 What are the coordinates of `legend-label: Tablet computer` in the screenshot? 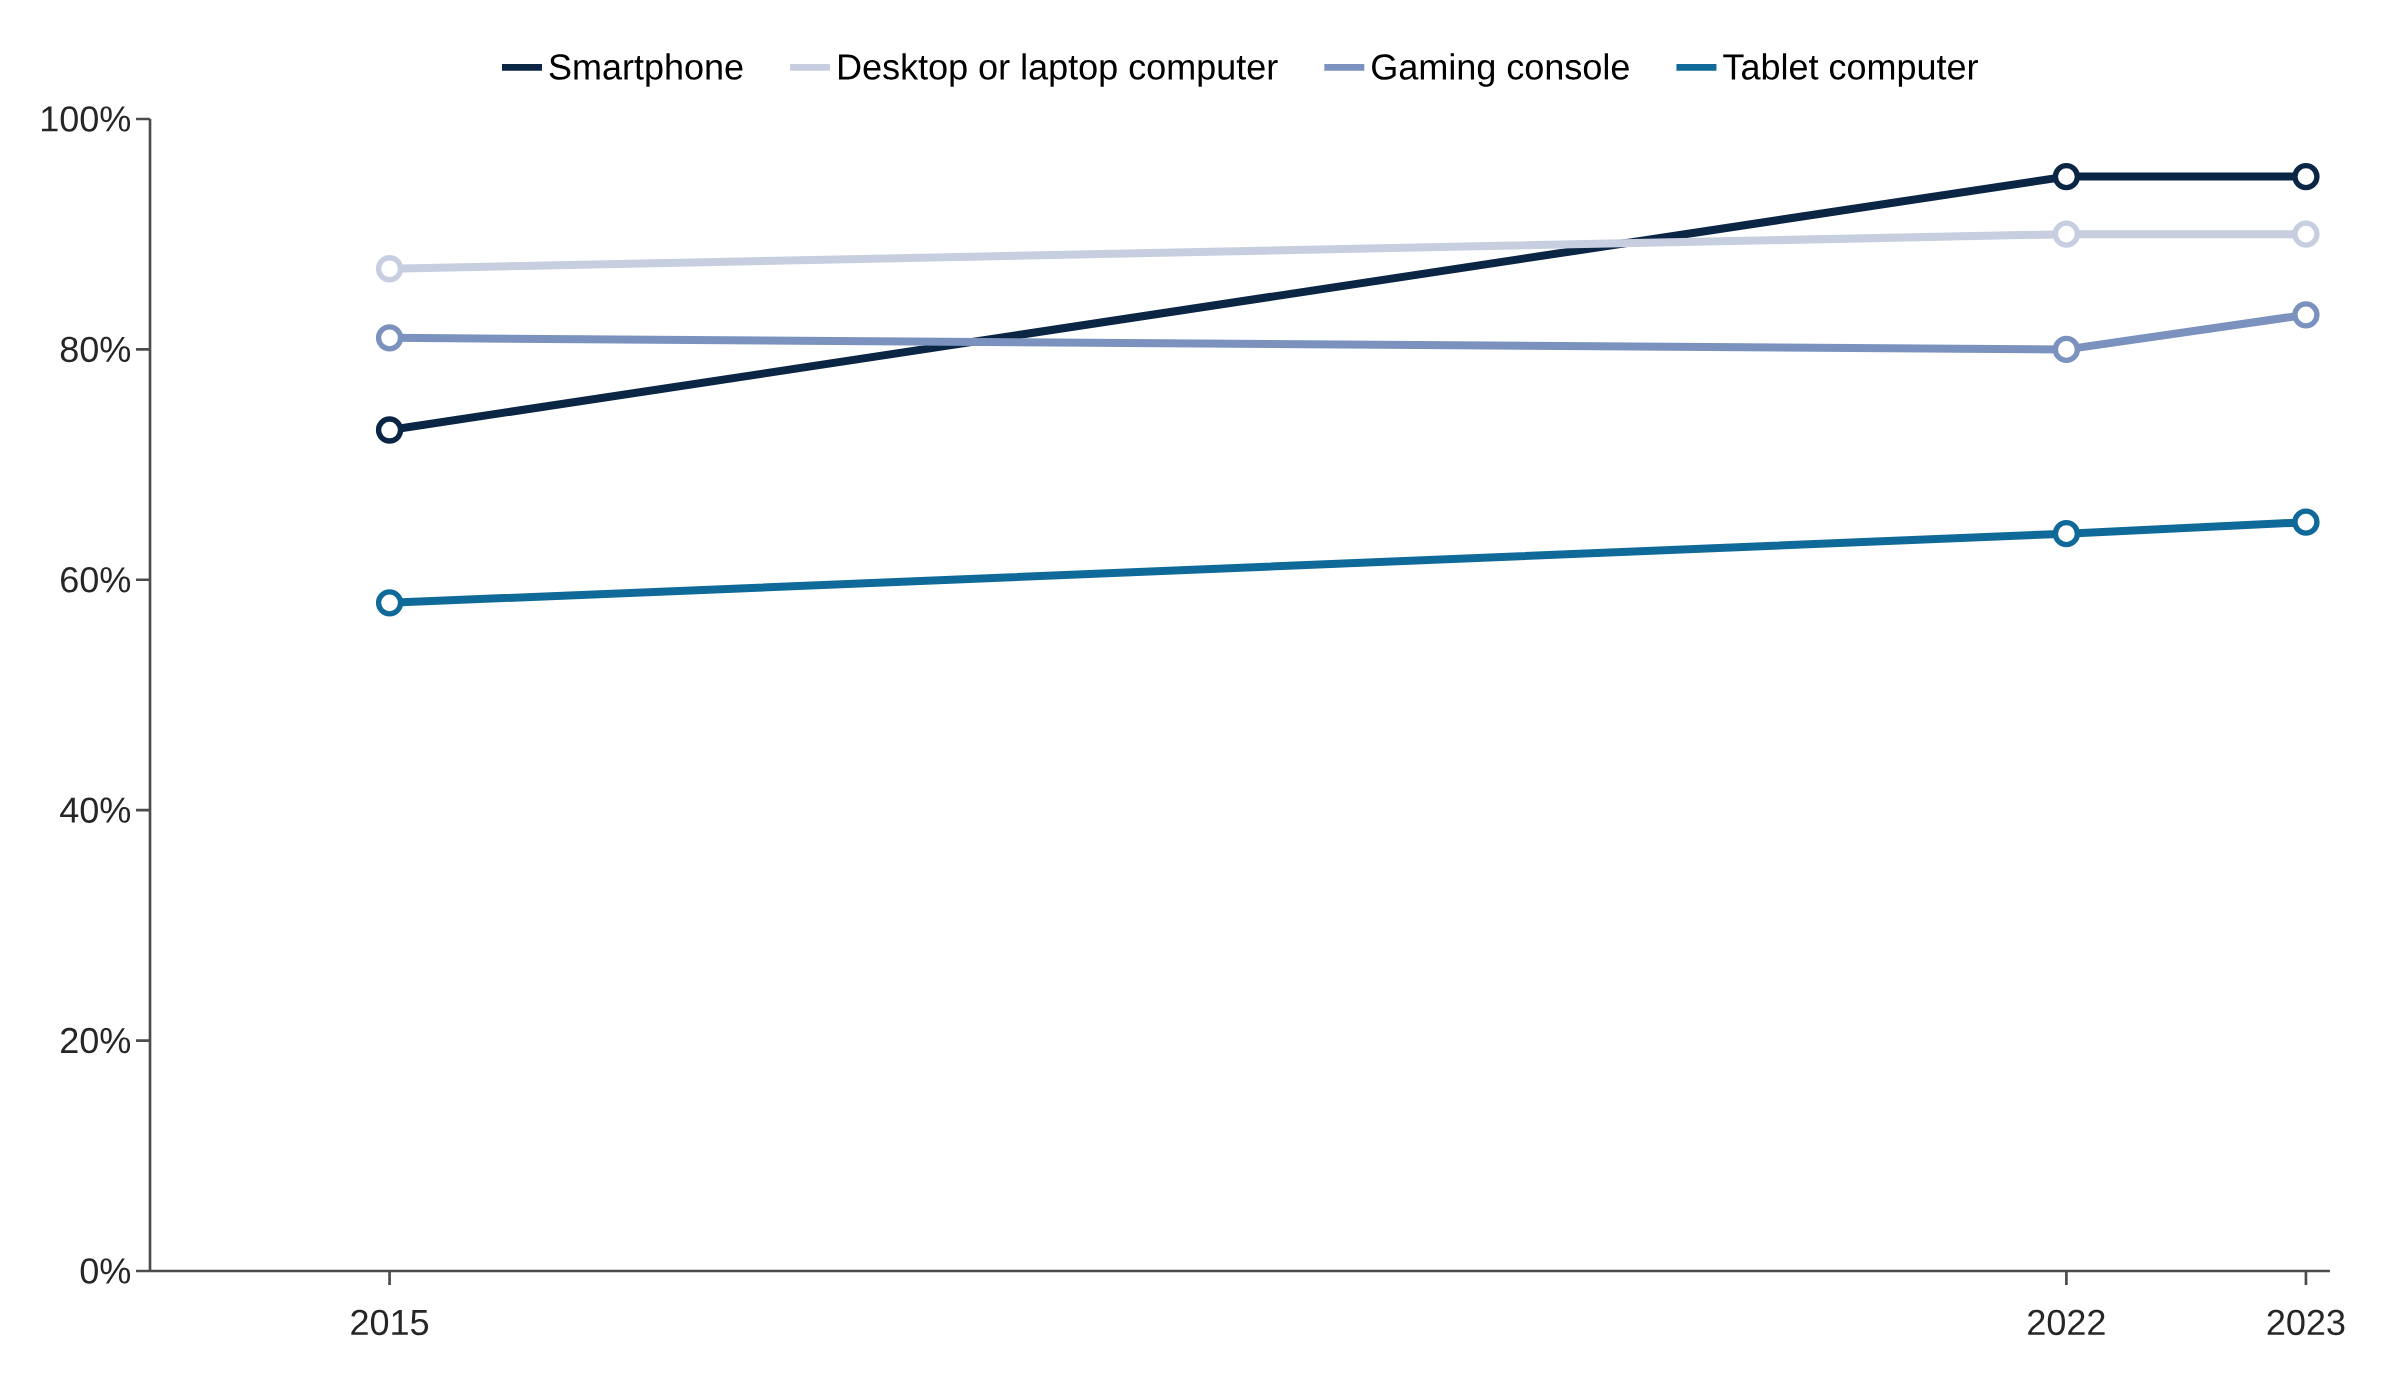 It's located at (1850, 70).